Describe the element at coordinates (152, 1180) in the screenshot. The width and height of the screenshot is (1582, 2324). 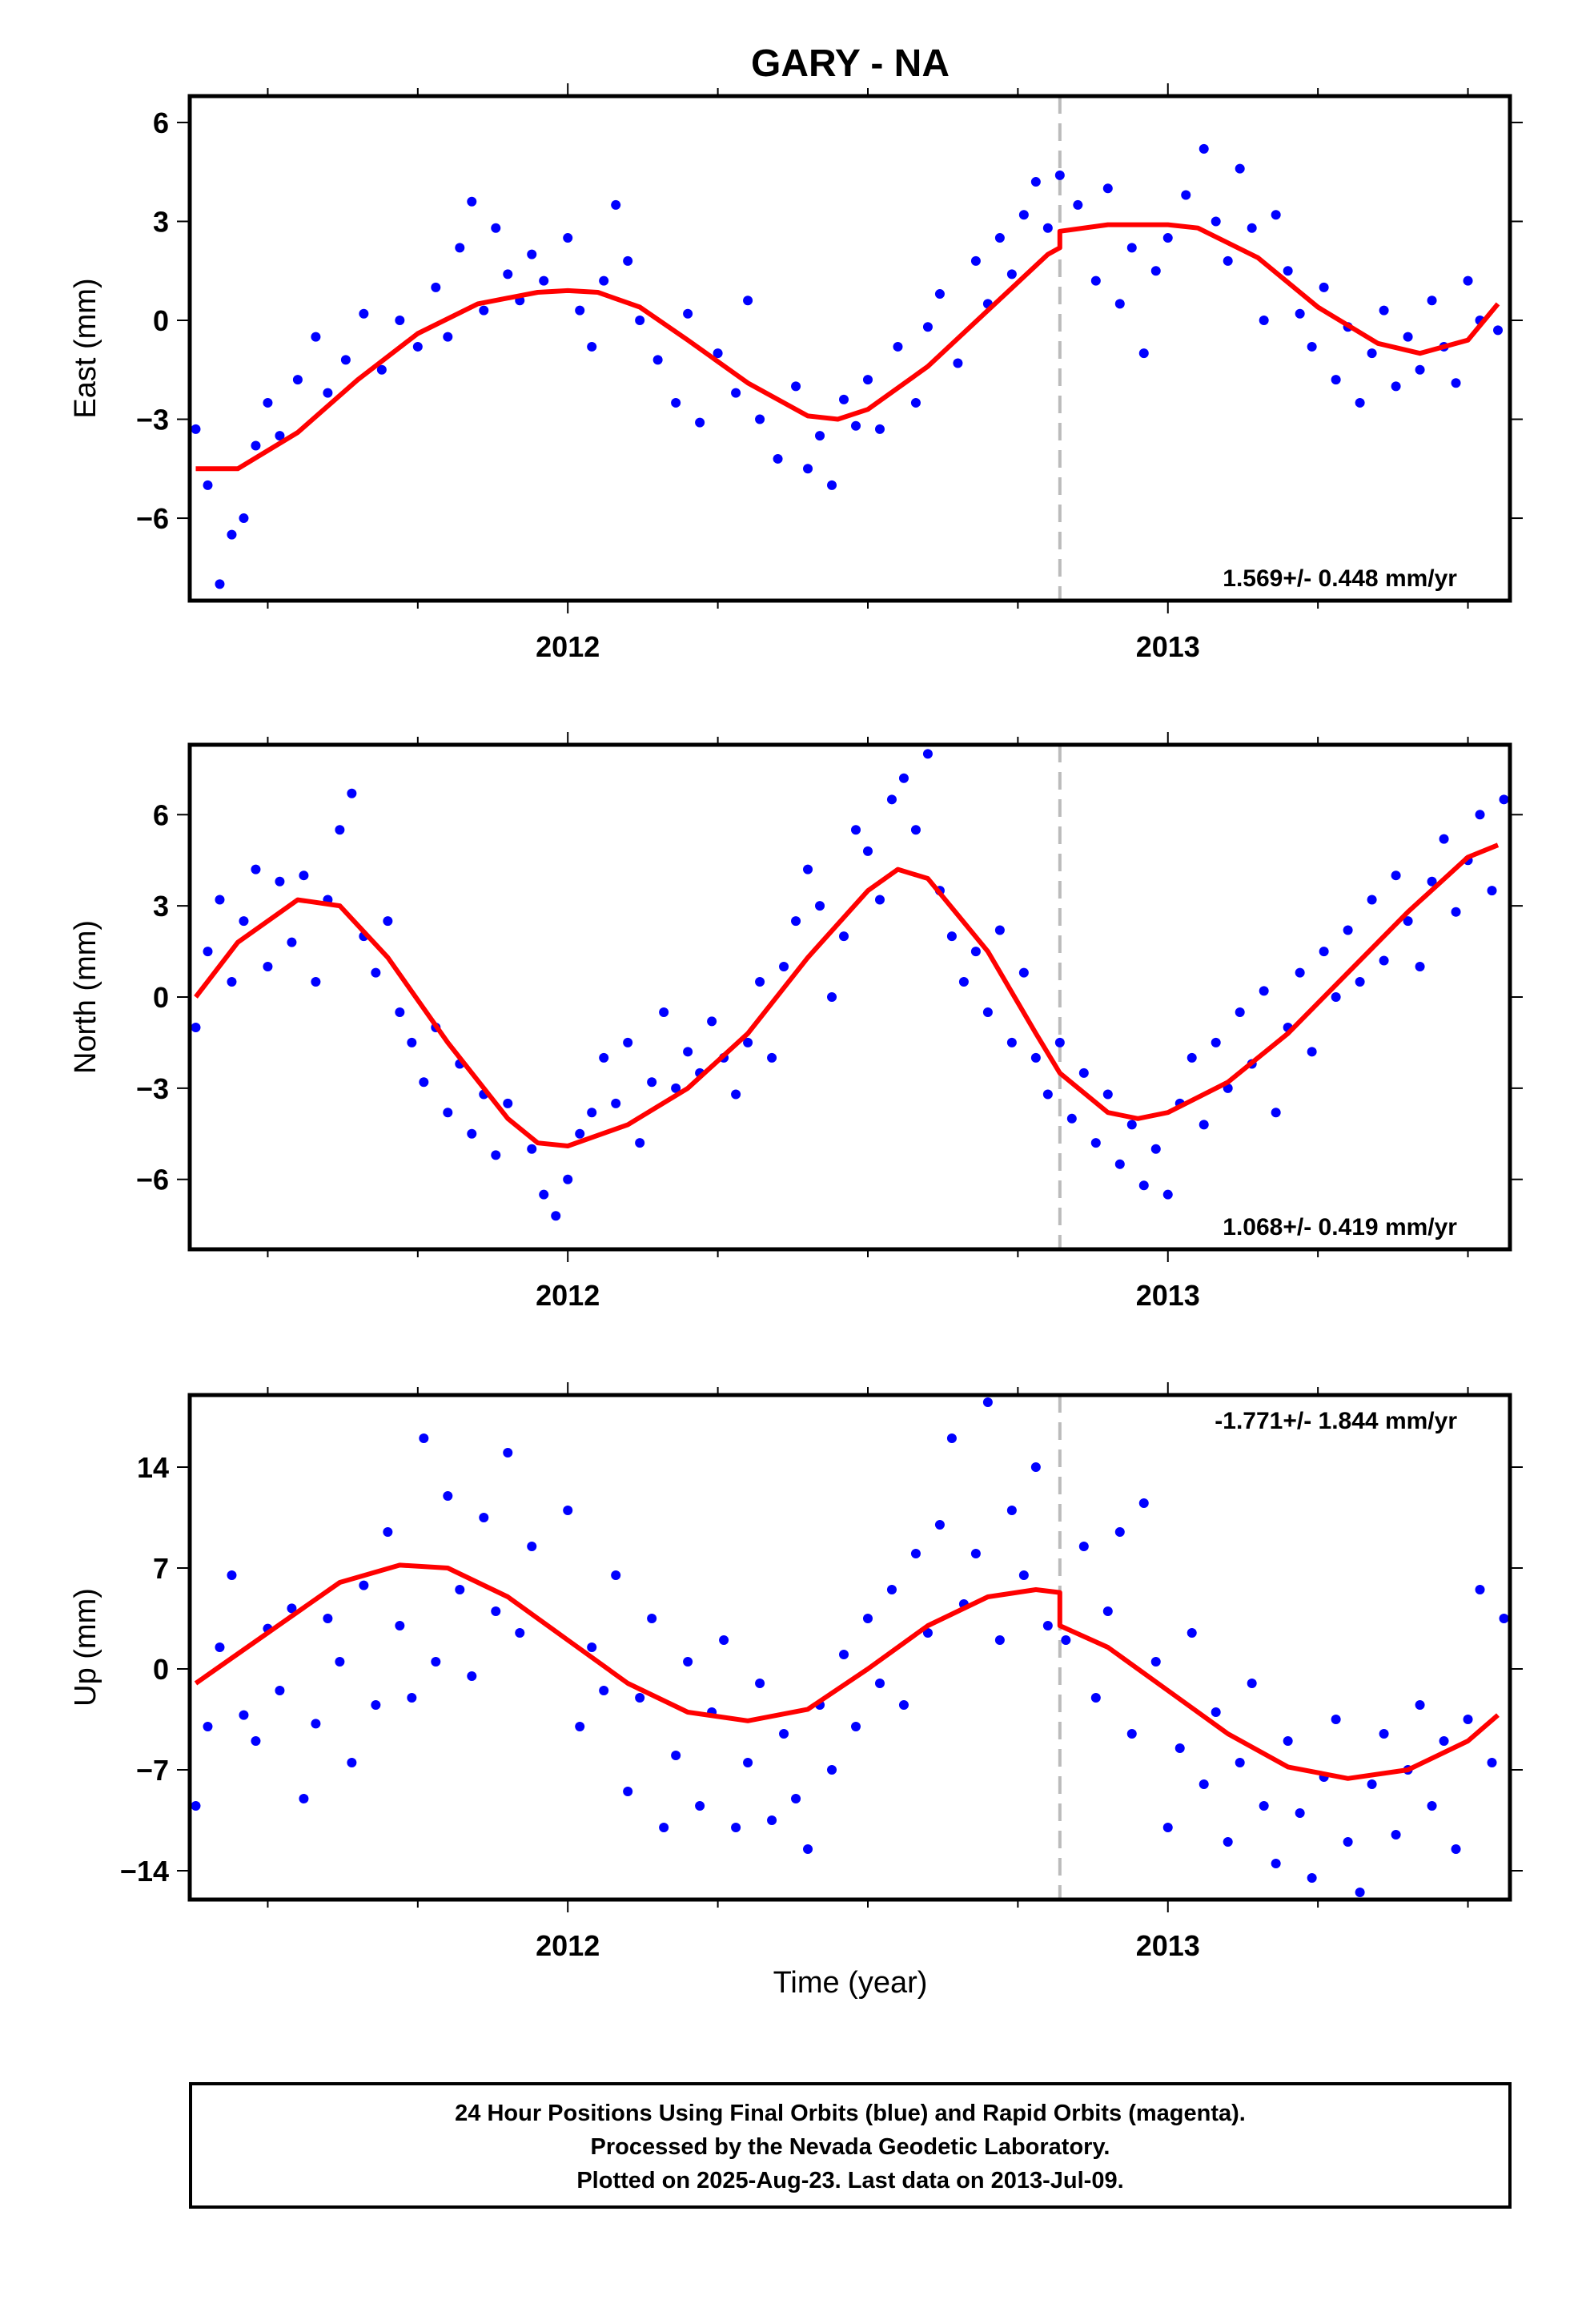
I see `north-y-tick-label: −6` at that location.